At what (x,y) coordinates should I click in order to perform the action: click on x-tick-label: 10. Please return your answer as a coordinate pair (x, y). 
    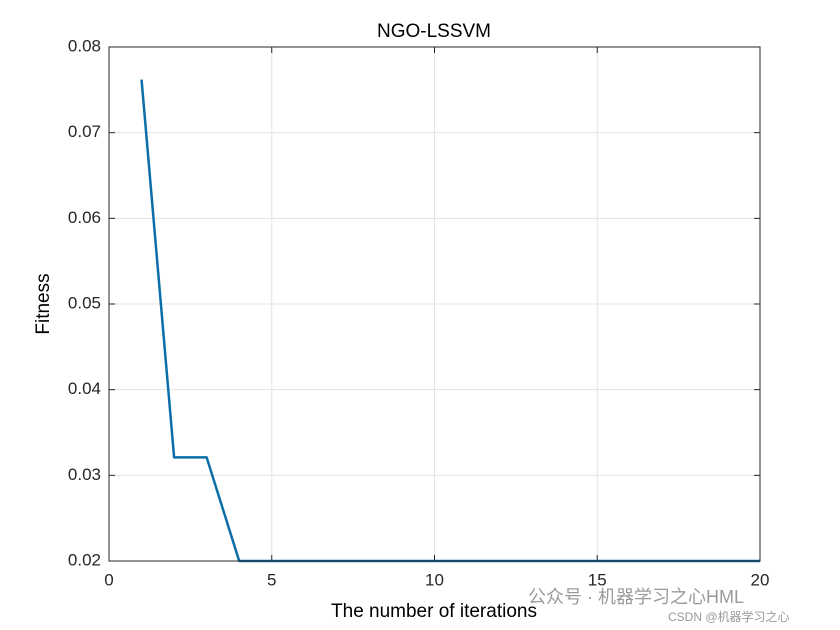
    Looking at the image, I should click on (434, 579).